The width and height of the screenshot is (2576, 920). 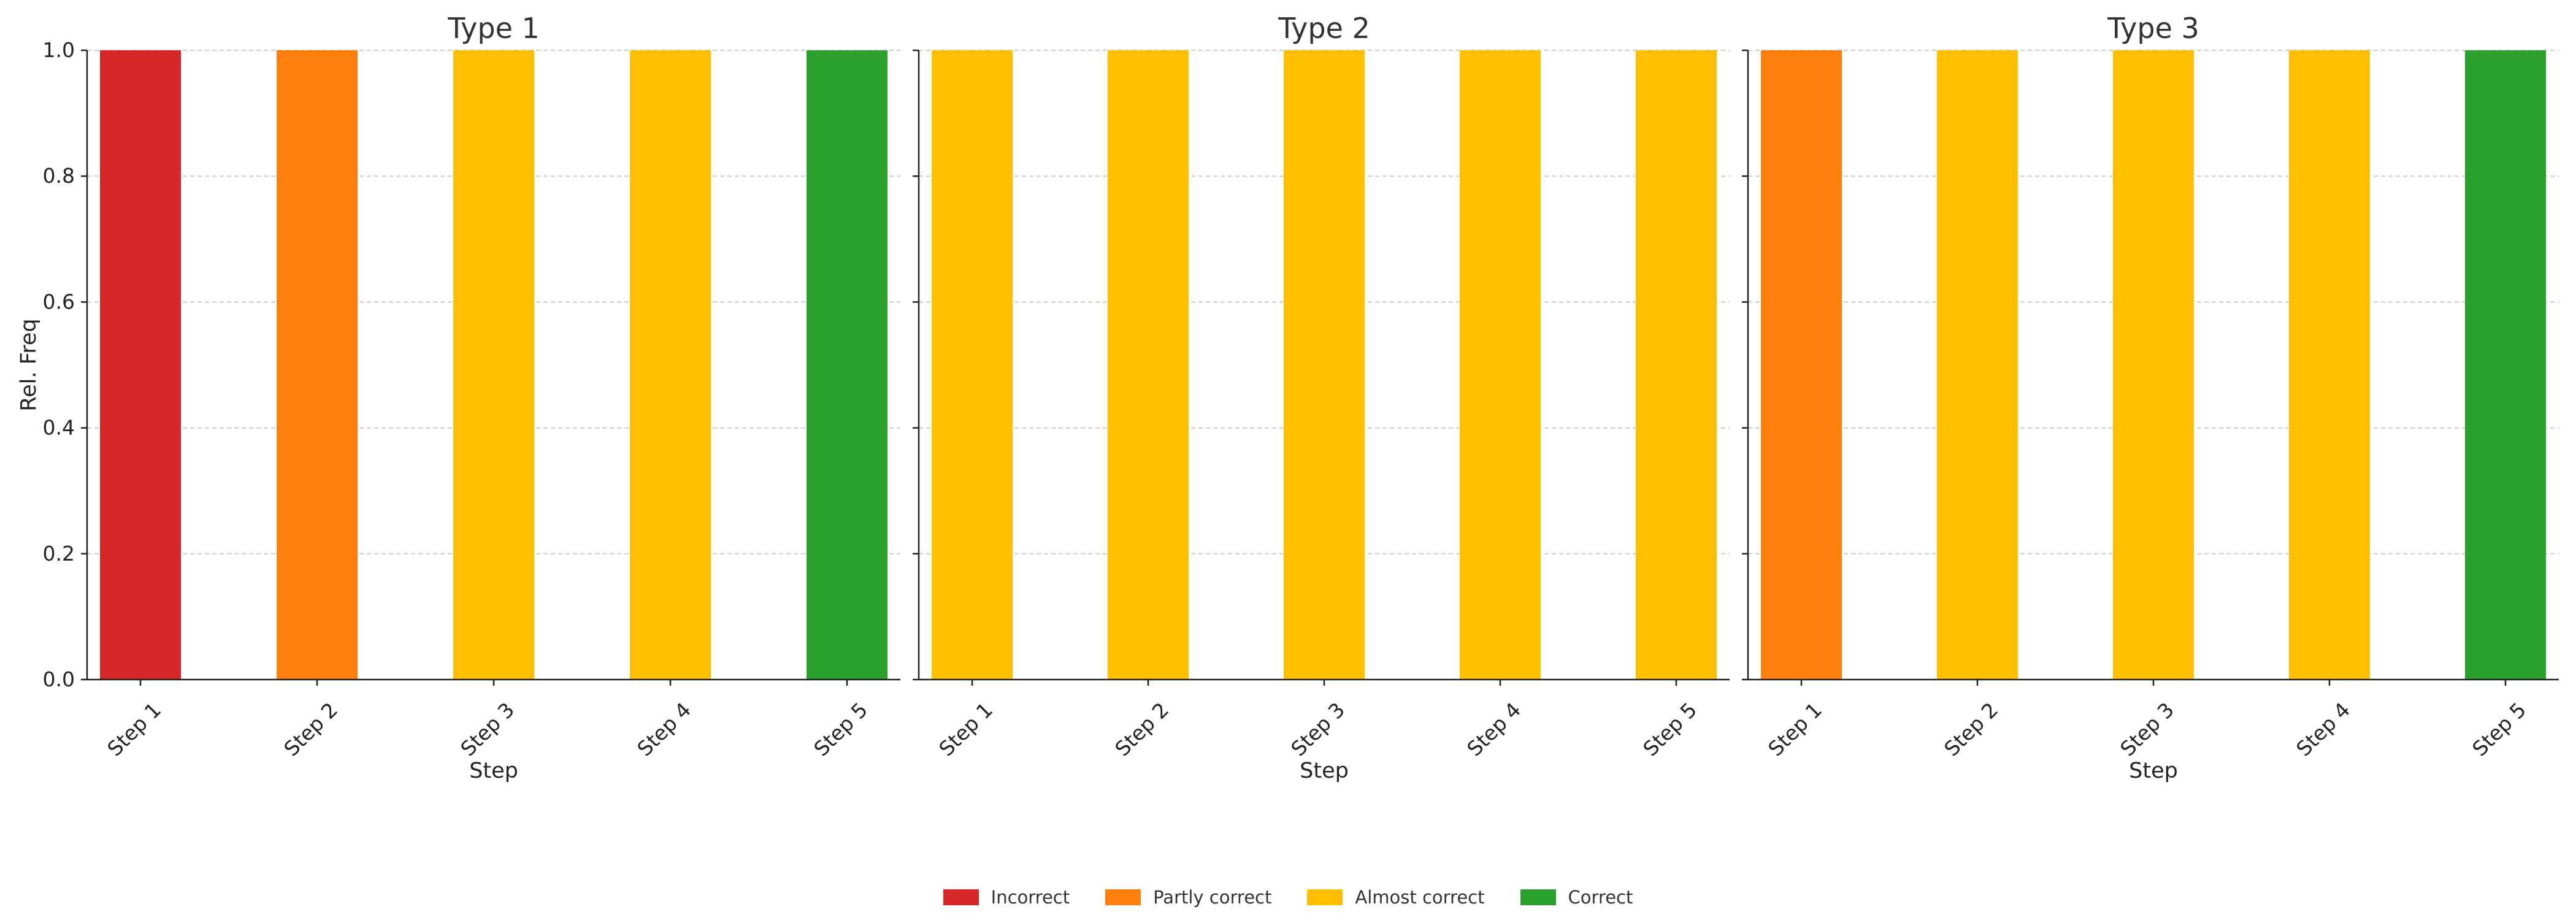 I want to click on legend-item: Correct, so click(x=1576, y=897).